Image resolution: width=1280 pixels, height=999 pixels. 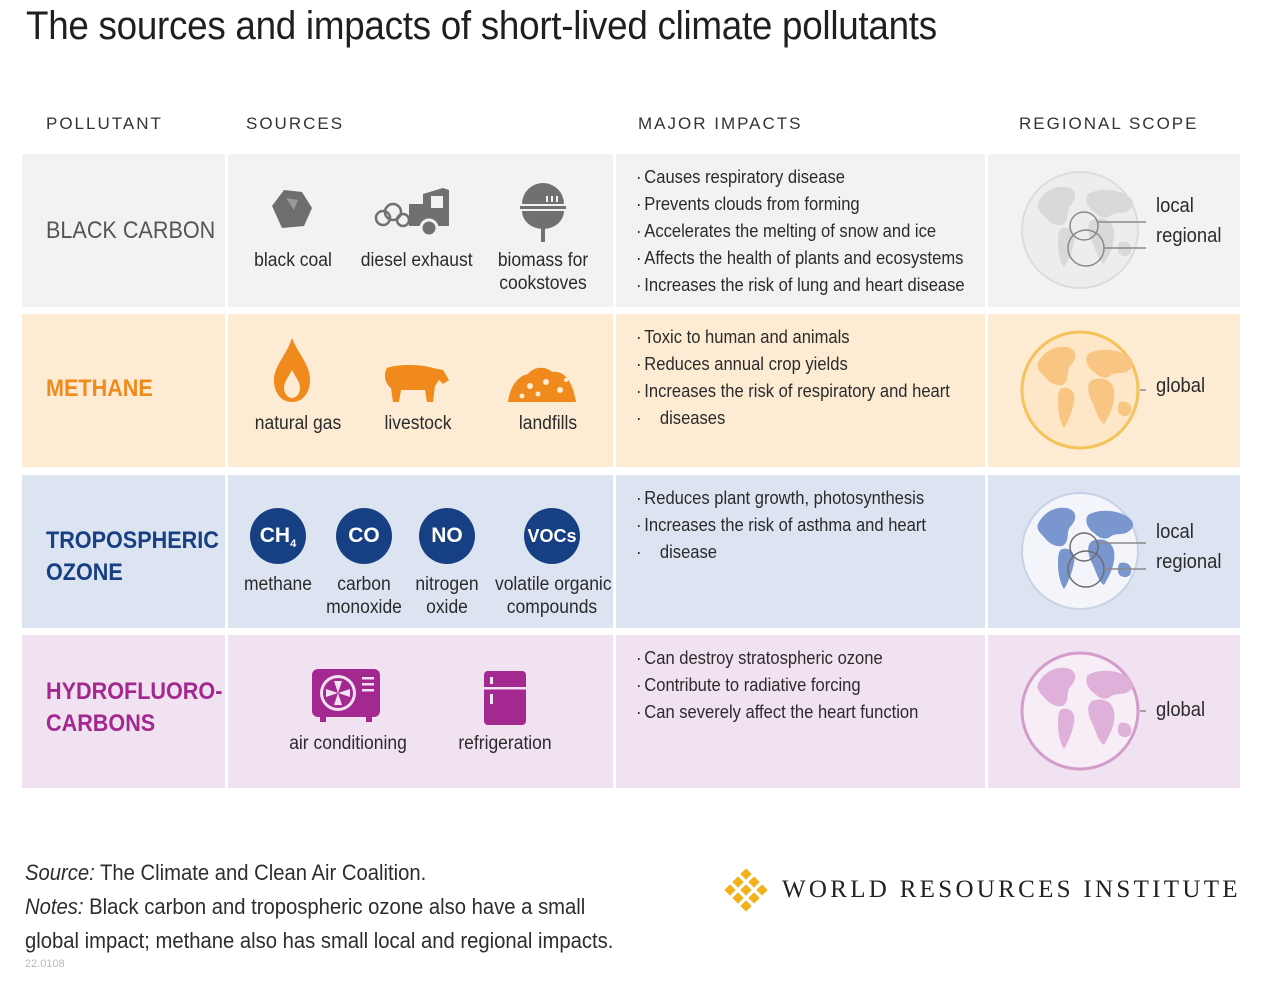 I want to click on source-label: black coal, so click(x=293, y=260).